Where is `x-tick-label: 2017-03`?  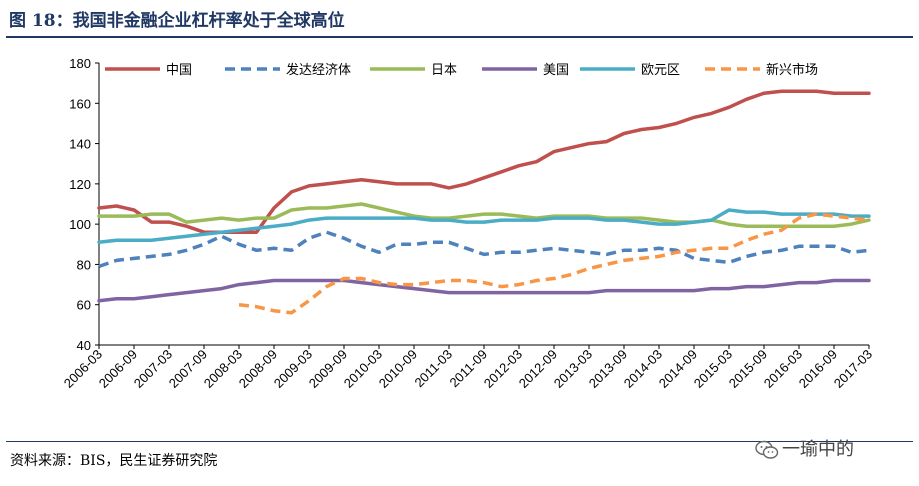
x-tick-label: 2017-03 is located at coordinates (853, 369).